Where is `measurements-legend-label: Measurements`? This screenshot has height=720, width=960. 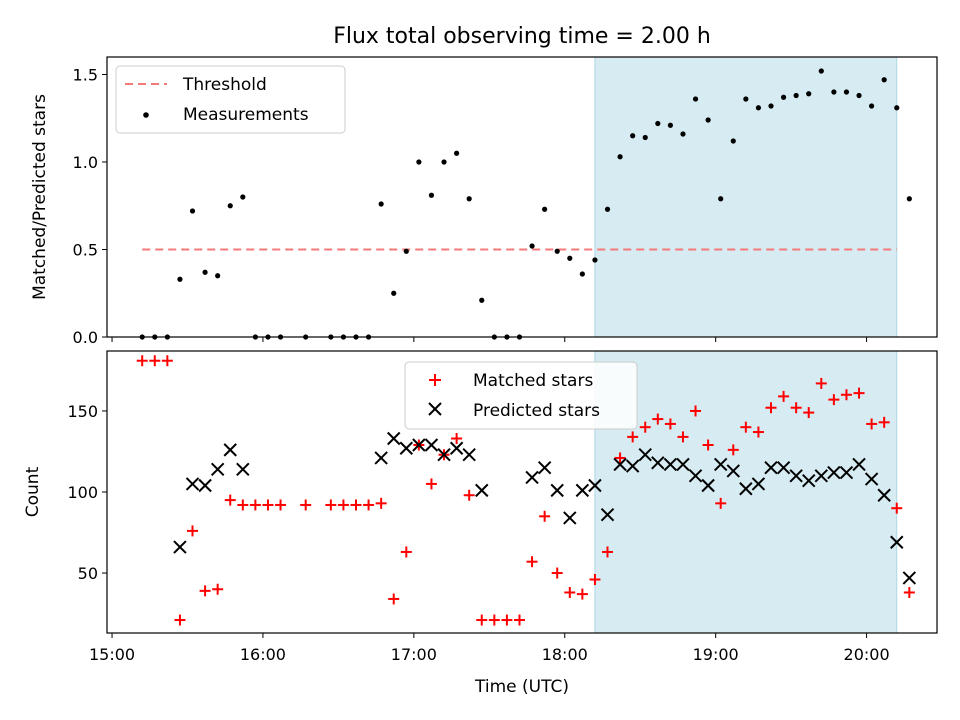 measurements-legend-label: Measurements is located at coordinates (246, 115).